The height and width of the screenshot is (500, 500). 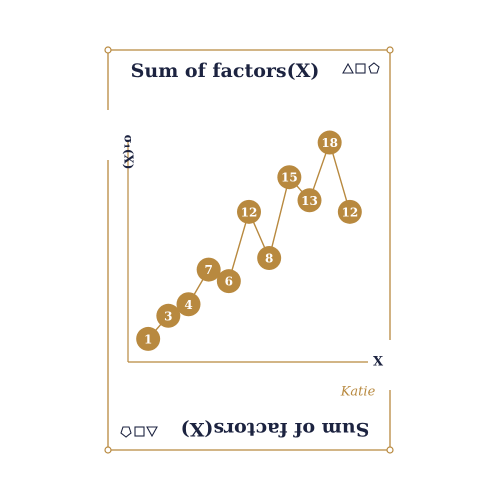 I want to click on header-bottom: Sum of factors(X), so click(x=250, y=428).